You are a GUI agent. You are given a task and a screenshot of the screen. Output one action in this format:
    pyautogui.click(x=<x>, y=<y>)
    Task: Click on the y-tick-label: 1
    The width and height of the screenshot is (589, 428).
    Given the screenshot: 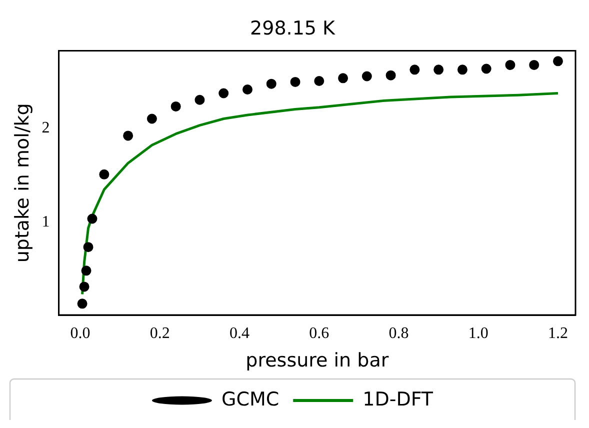 What is the action you would take?
    pyautogui.click(x=46, y=222)
    